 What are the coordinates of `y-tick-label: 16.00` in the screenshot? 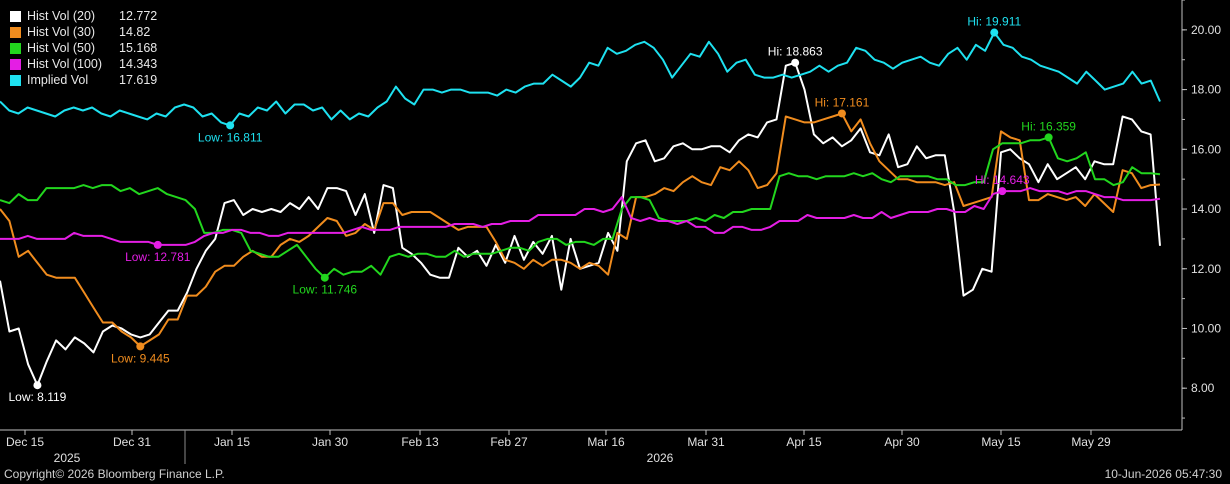 It's located at (1206, 149).